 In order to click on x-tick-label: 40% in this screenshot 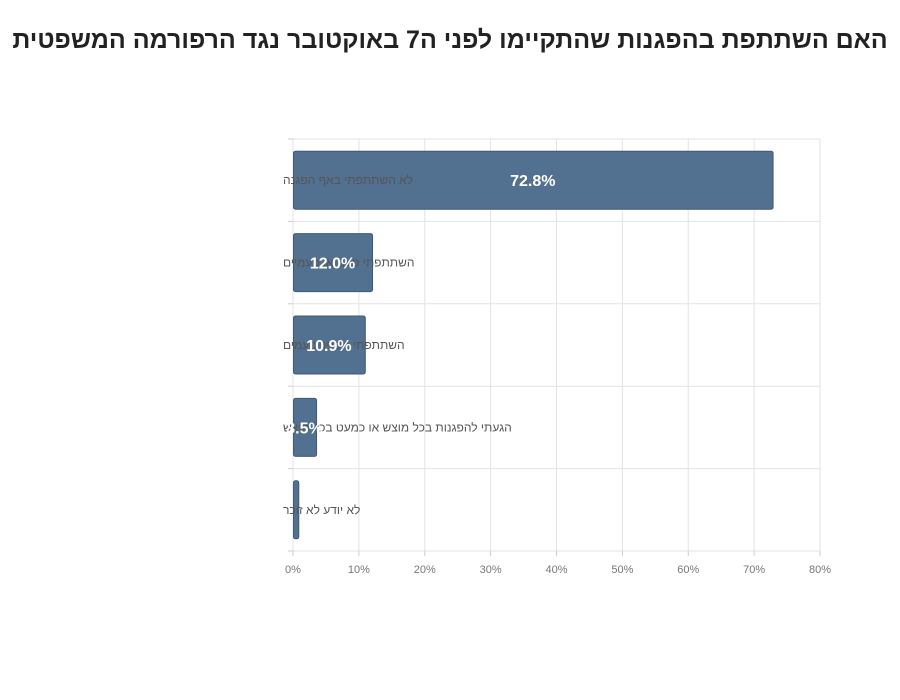, I will do `click(556, 570)`.